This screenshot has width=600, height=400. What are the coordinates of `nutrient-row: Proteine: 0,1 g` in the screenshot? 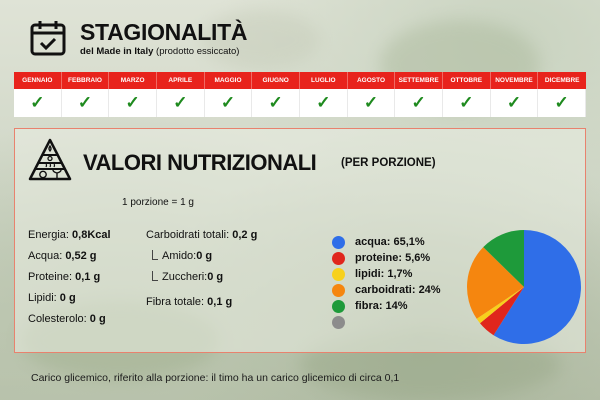 It's located at (64, 277).